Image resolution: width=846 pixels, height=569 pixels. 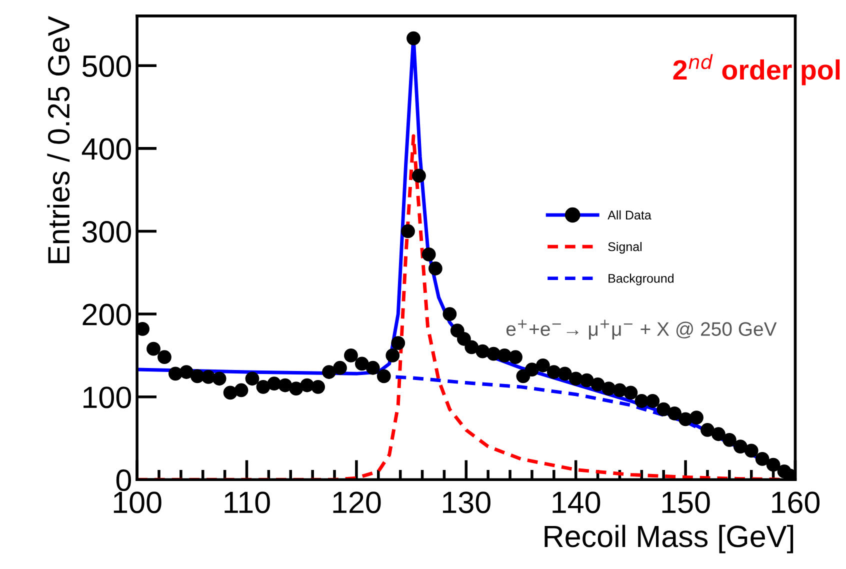 What do you see at coordinates (123, 480) in the screenshot?
I see `y-tick-label: 0` at bounding box center [123, 480].